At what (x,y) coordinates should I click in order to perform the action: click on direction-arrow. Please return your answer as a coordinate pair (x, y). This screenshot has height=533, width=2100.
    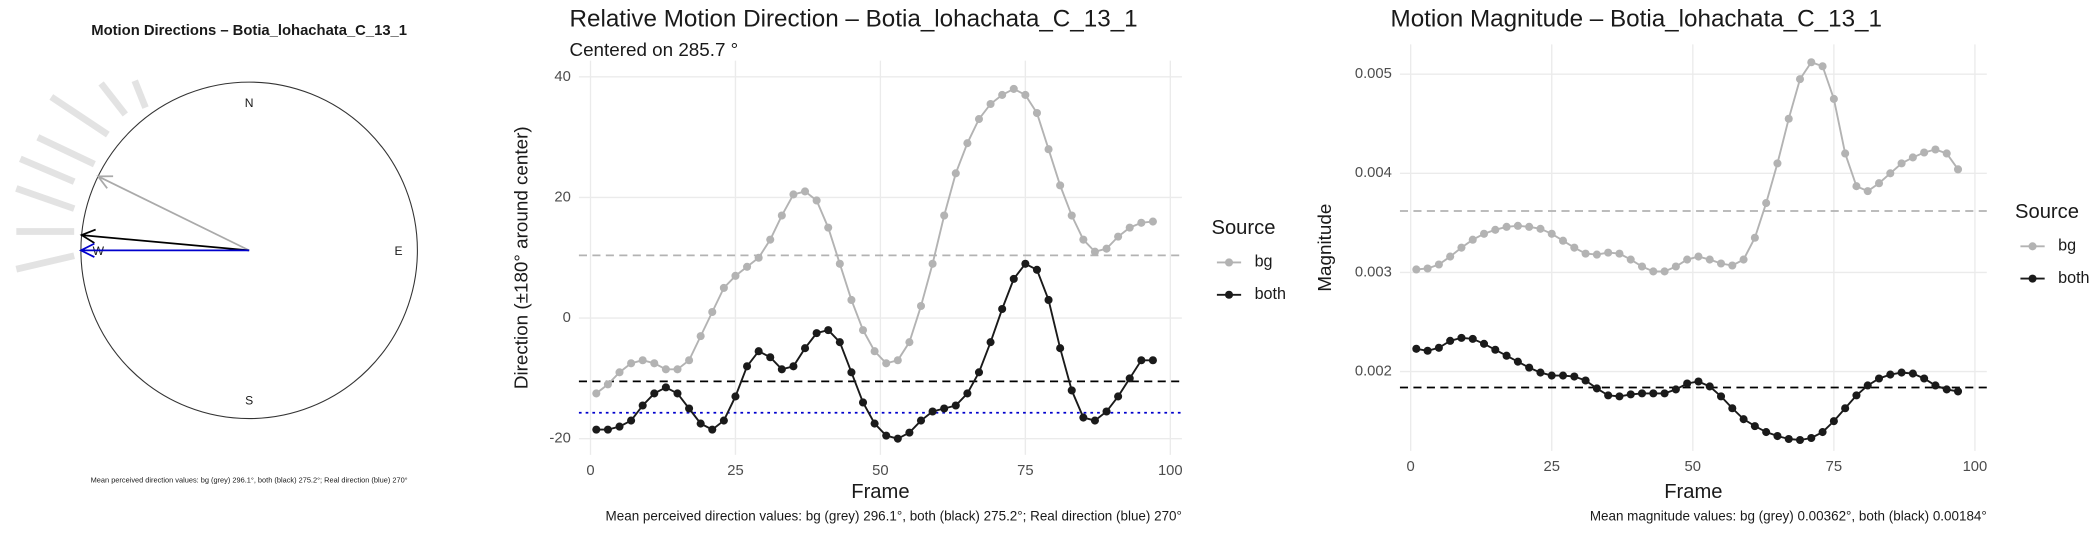
    Looking at the image, I should click on (164, 240).